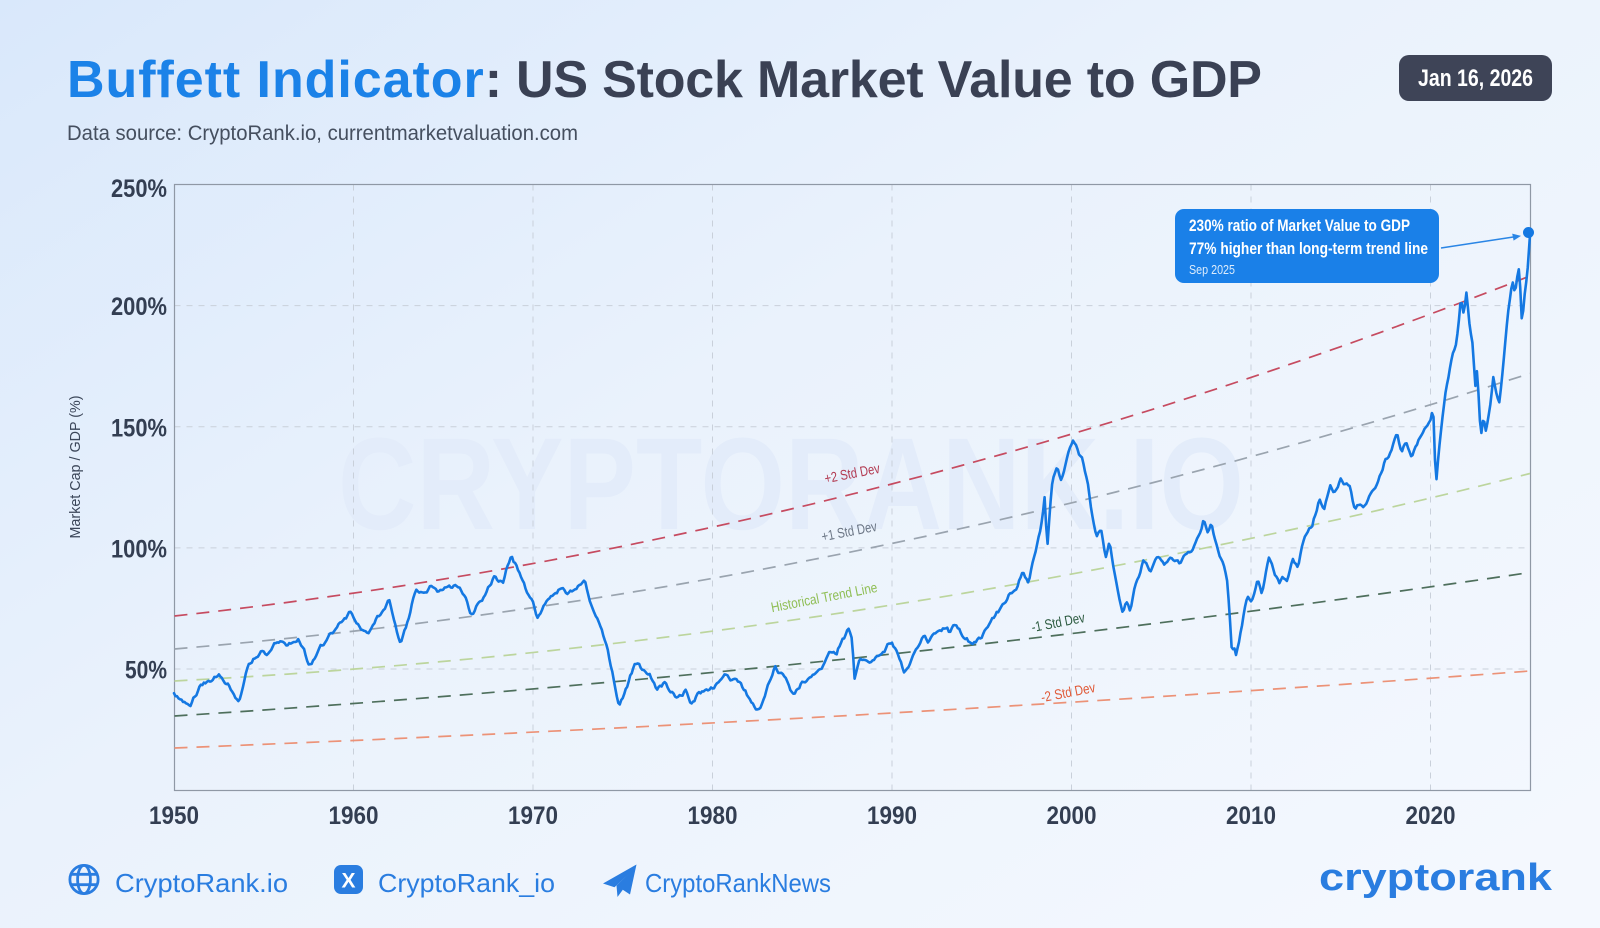 The width and height of the screenshot is (1600, 928). Describe the element at coordinates (201, 883) in the screenshot. I see `svg-text: CryptoRank.io` at that location.